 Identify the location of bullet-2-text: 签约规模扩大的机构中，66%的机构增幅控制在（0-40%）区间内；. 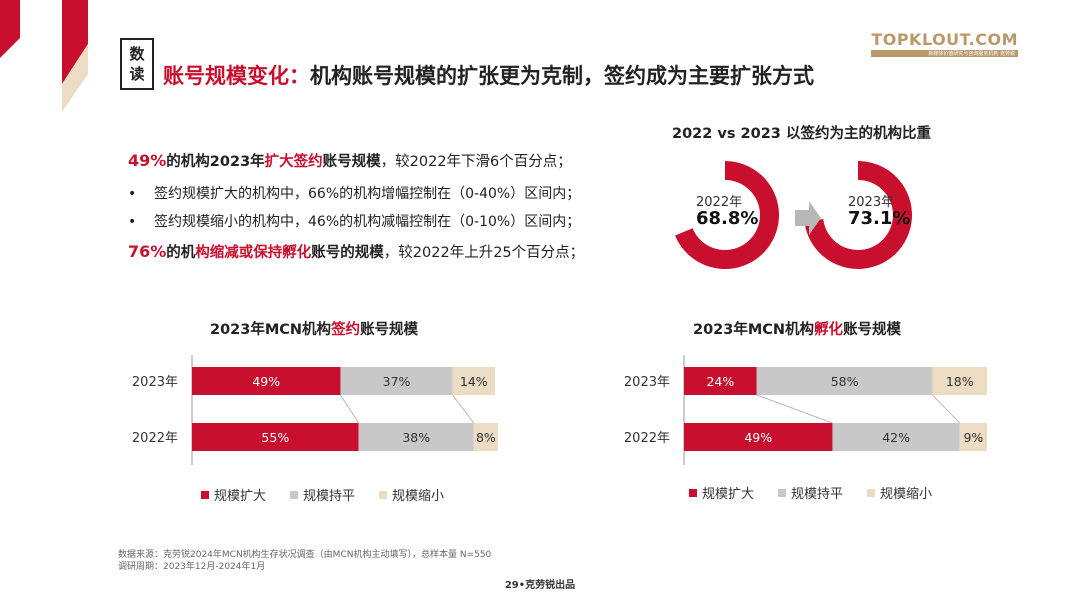
(367, 194).